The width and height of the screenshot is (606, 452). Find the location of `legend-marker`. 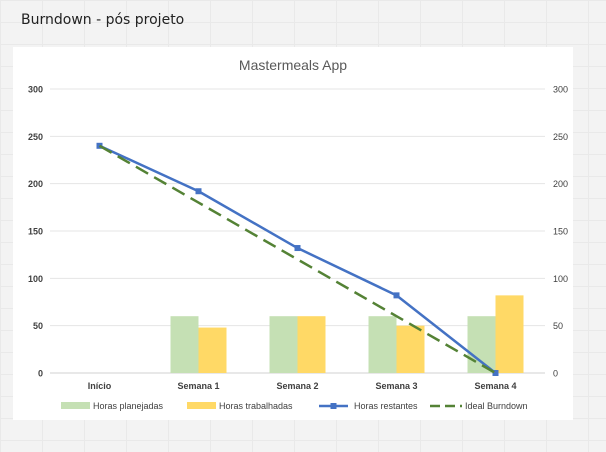

legend-marker is located at coordinates (333, 406).